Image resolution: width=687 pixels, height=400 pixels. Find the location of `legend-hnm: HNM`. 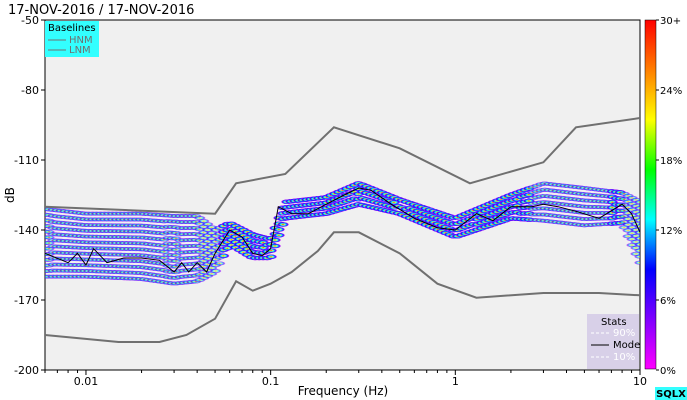

legend-hnm: HNM is located at coordinates (81, 40).